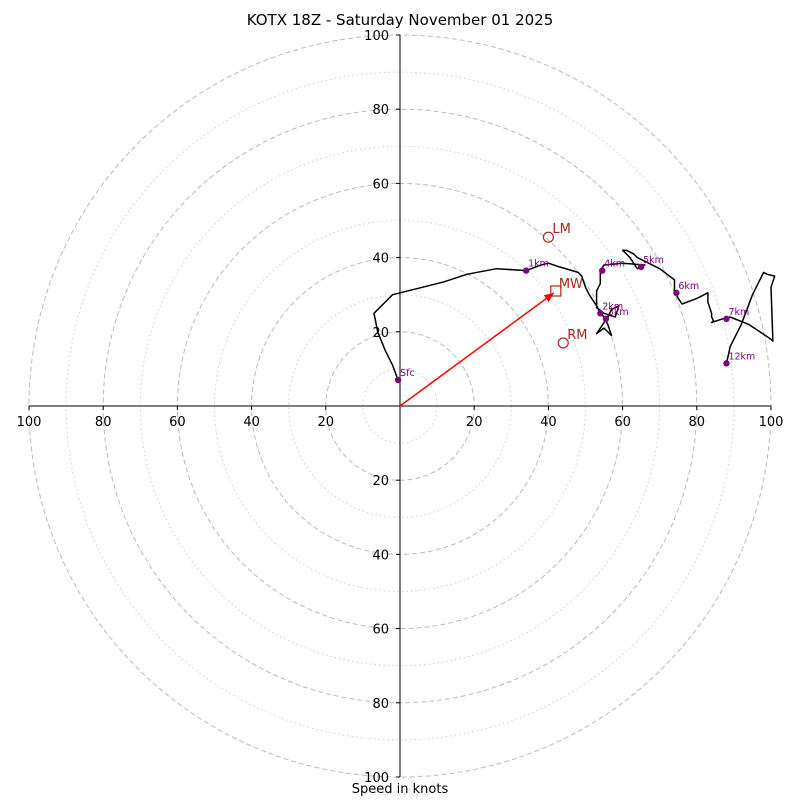  What do you see at coordinates (477, 349) in the screenshot?
I see `mean-wind-arrow` at bounding box center [477, 349].